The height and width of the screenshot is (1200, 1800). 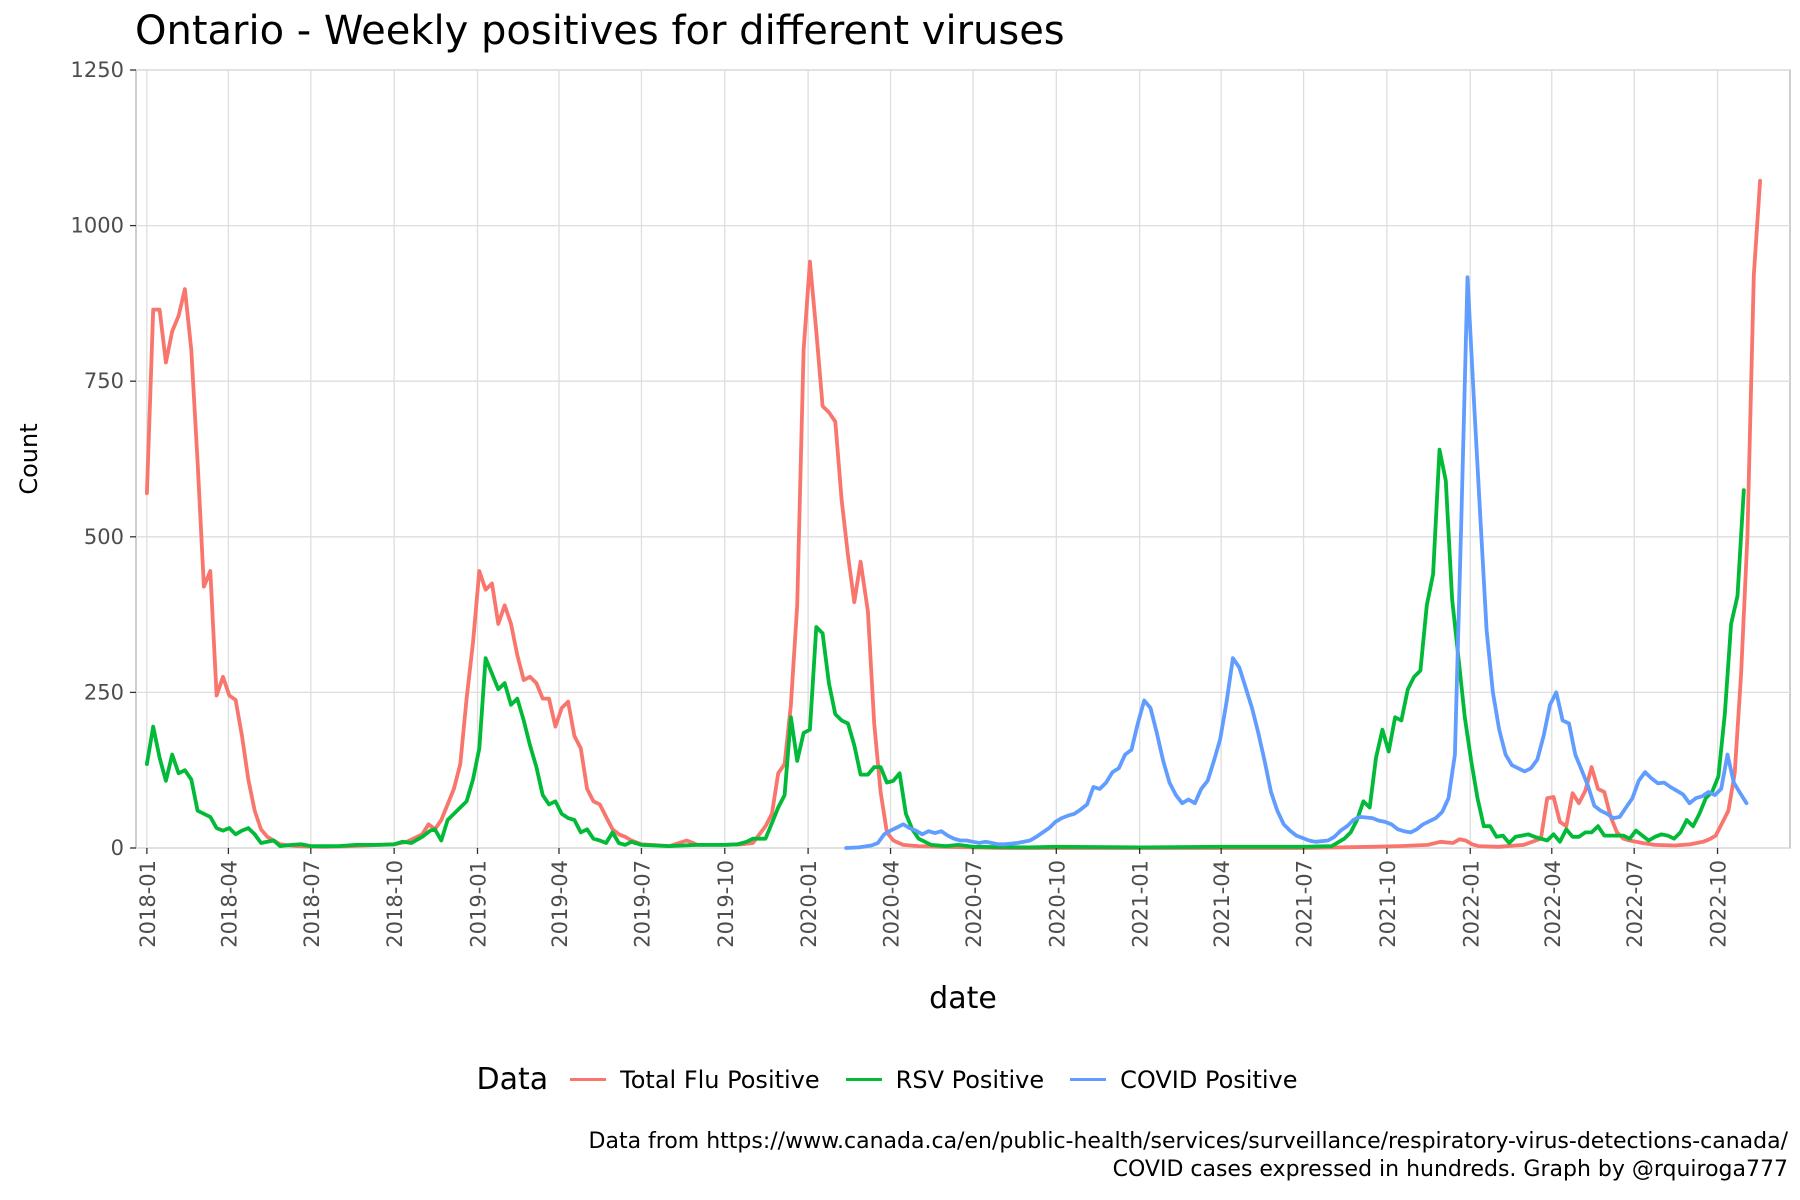 What do you see at coordinates (104, 692) in the screenshot?
I see `y-tick-label: 250` at bounding box center [104, 692].